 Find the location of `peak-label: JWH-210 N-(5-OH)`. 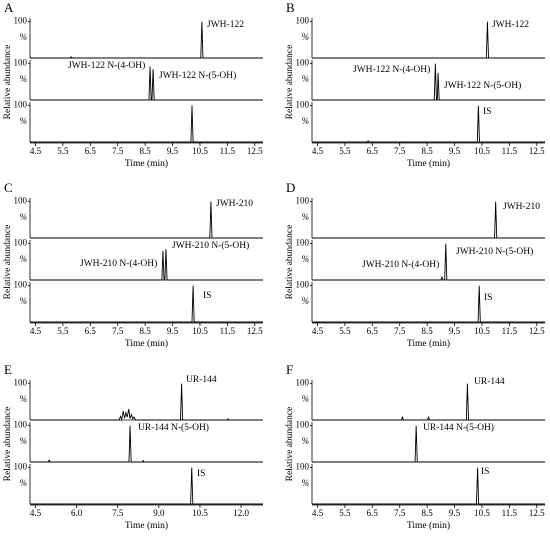

peak-label: JWH-210 N-(5-OH) is located at coordinates (494, 251).